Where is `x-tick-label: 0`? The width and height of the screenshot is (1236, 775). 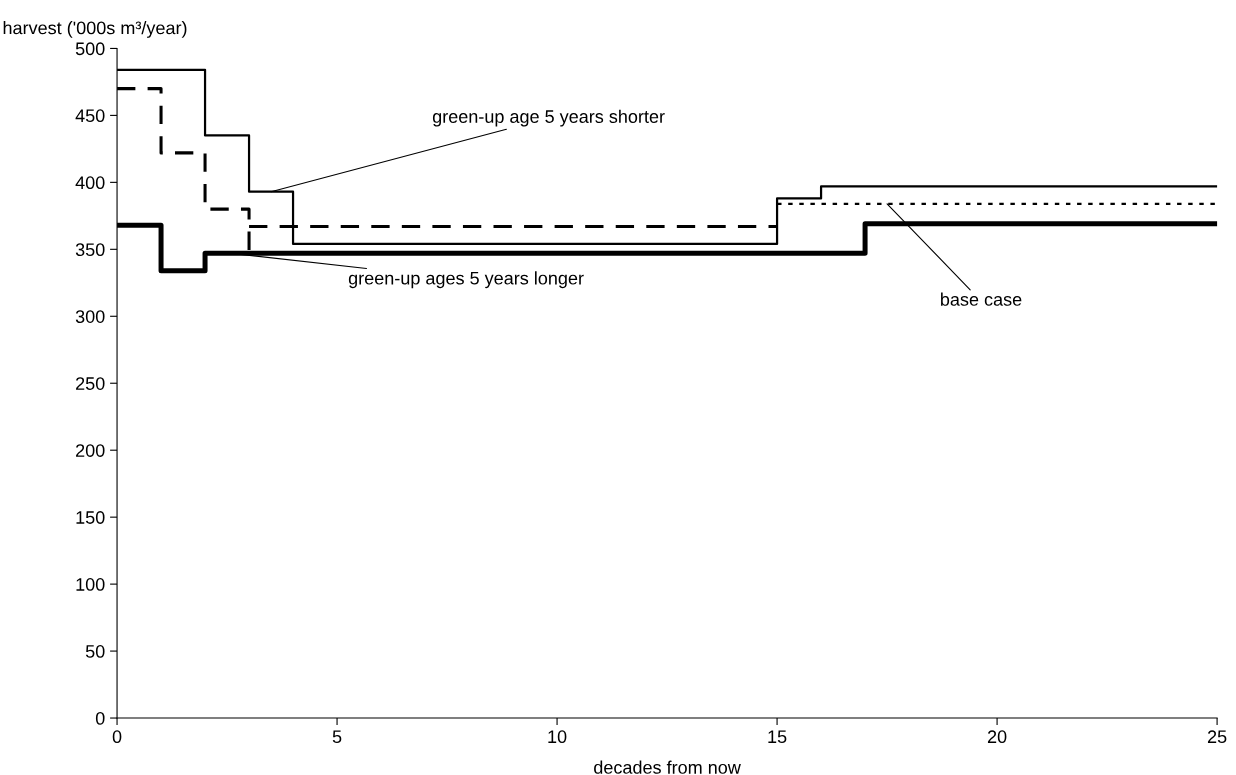
x-tick-label: 0 is located at coordinates (117, 737).